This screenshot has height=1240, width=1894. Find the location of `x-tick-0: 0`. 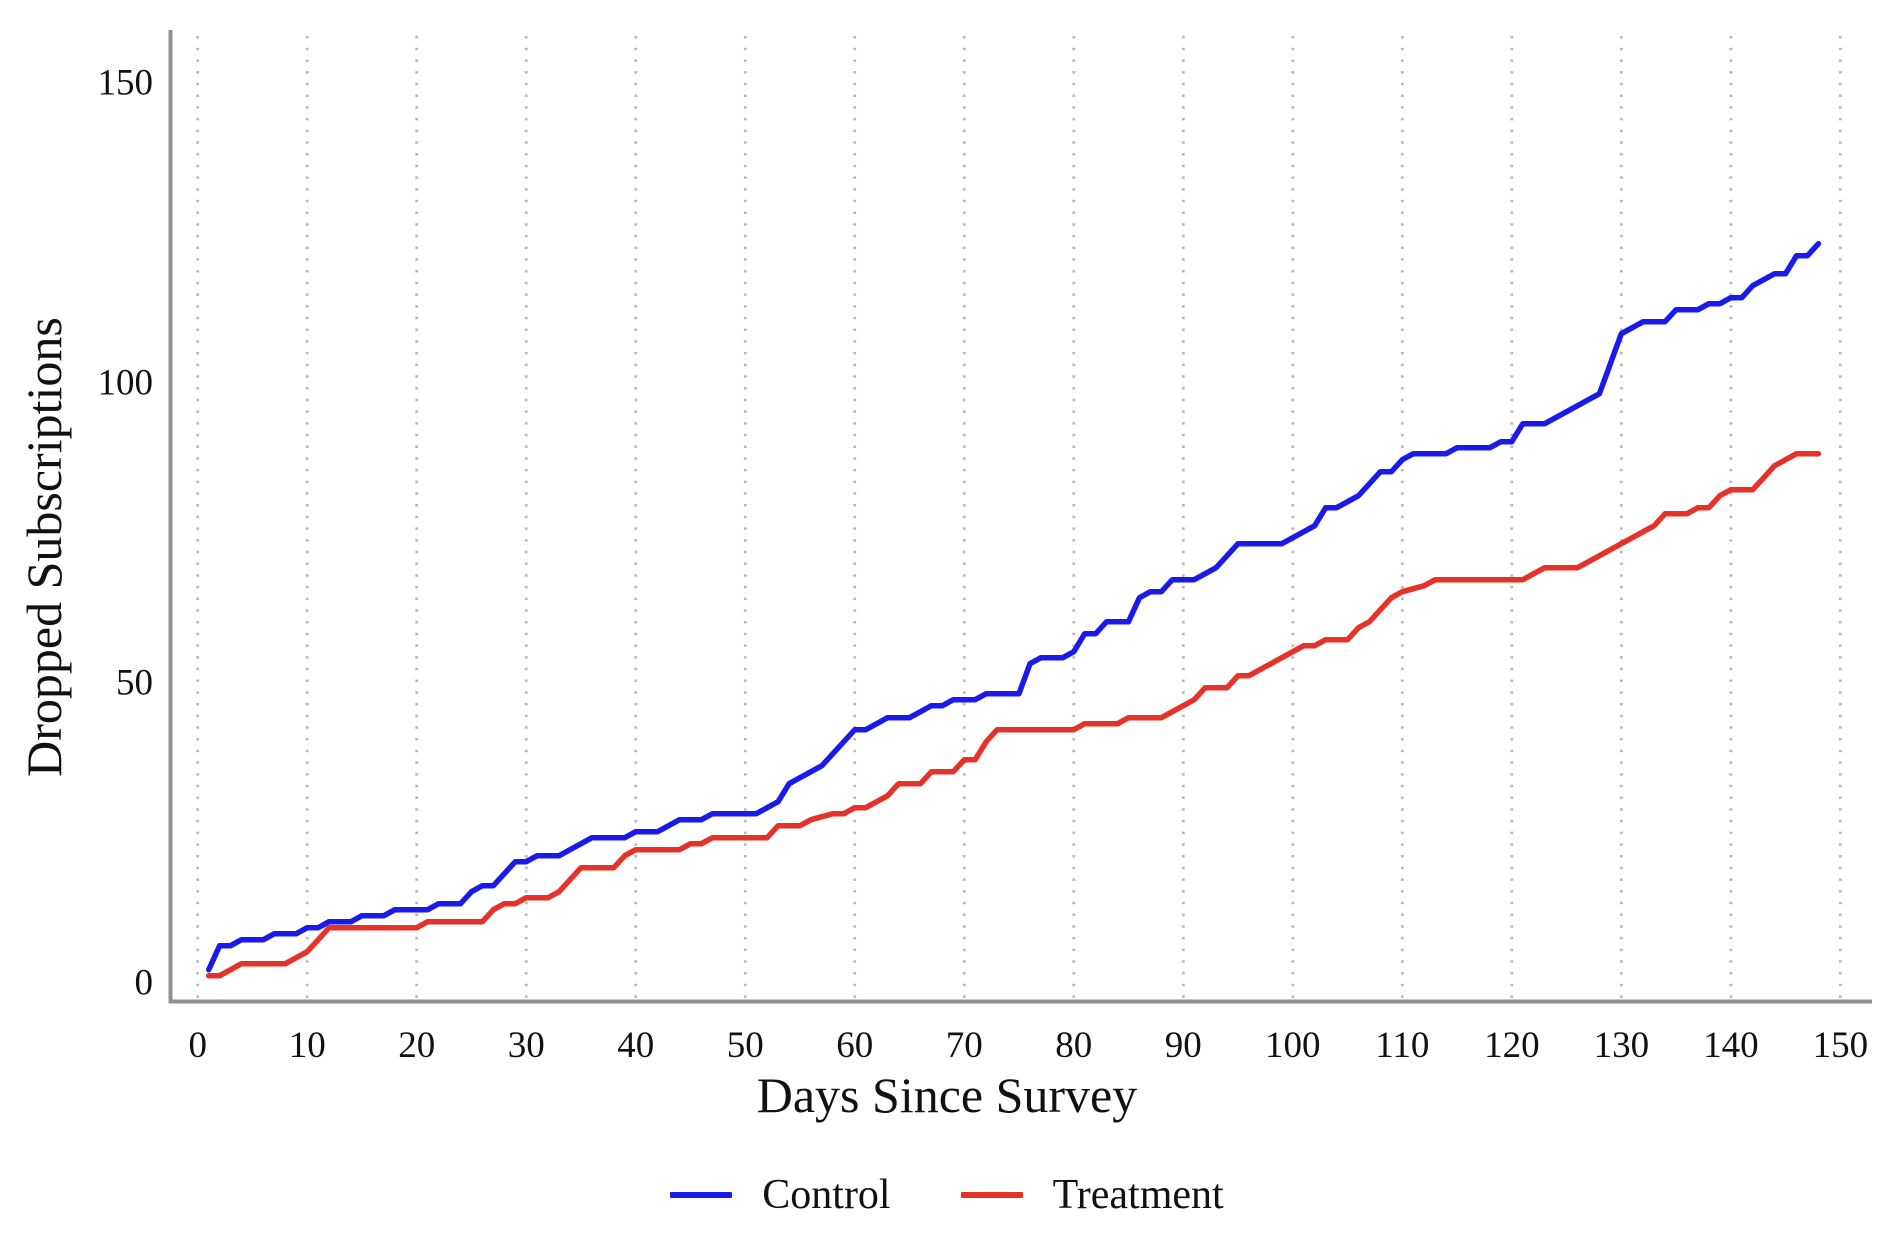

x-tick-0: 0 is located at coordinates (197, 1045).